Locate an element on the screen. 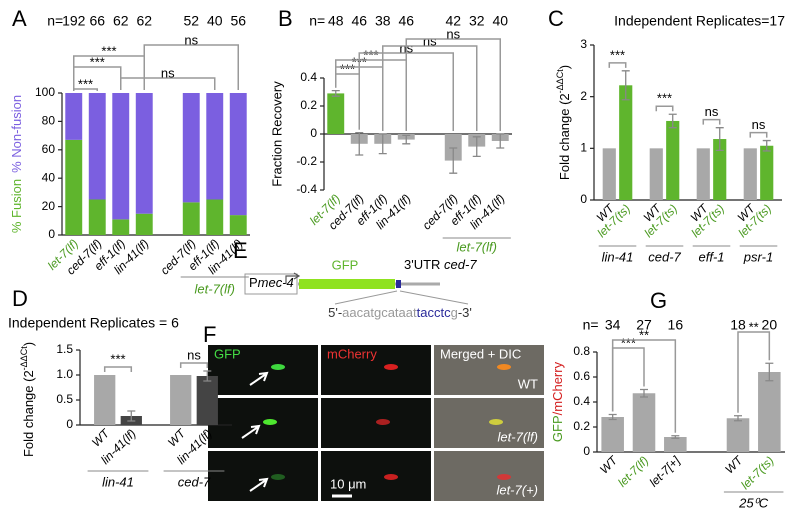  y-tick-label: 1 is located at coordinates (583, 148).